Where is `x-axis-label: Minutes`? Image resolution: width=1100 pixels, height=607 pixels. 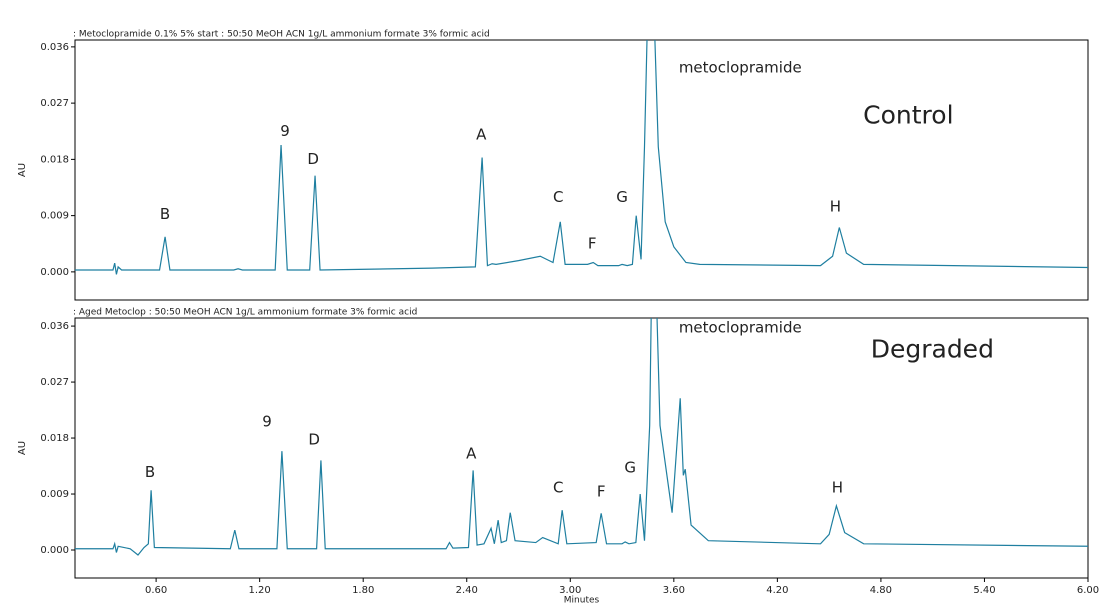
x-axis-label: Minutes is located at coordinates (582, 601).